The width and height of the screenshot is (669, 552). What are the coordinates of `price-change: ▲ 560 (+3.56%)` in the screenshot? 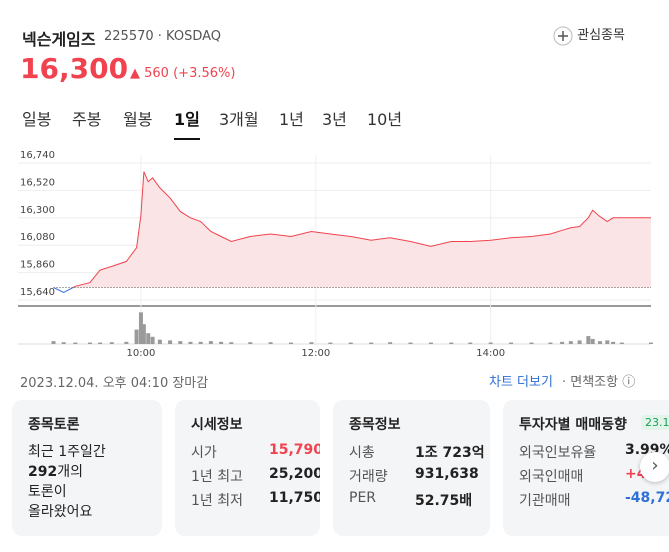 It's located at (183, 73).